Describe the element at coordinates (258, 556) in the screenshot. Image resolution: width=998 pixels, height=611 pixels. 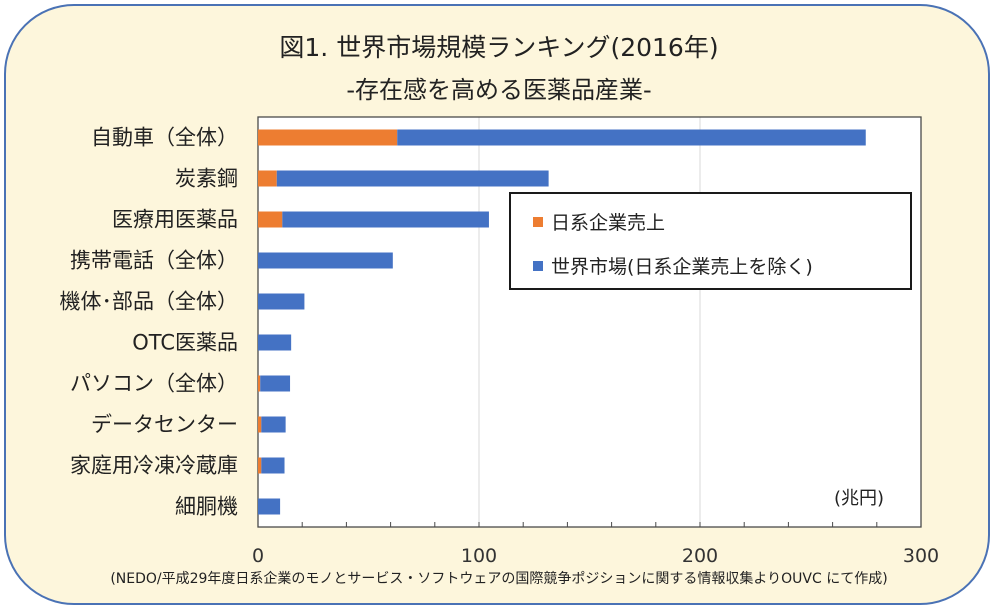
I see `x-tick-label: 0` at that location.